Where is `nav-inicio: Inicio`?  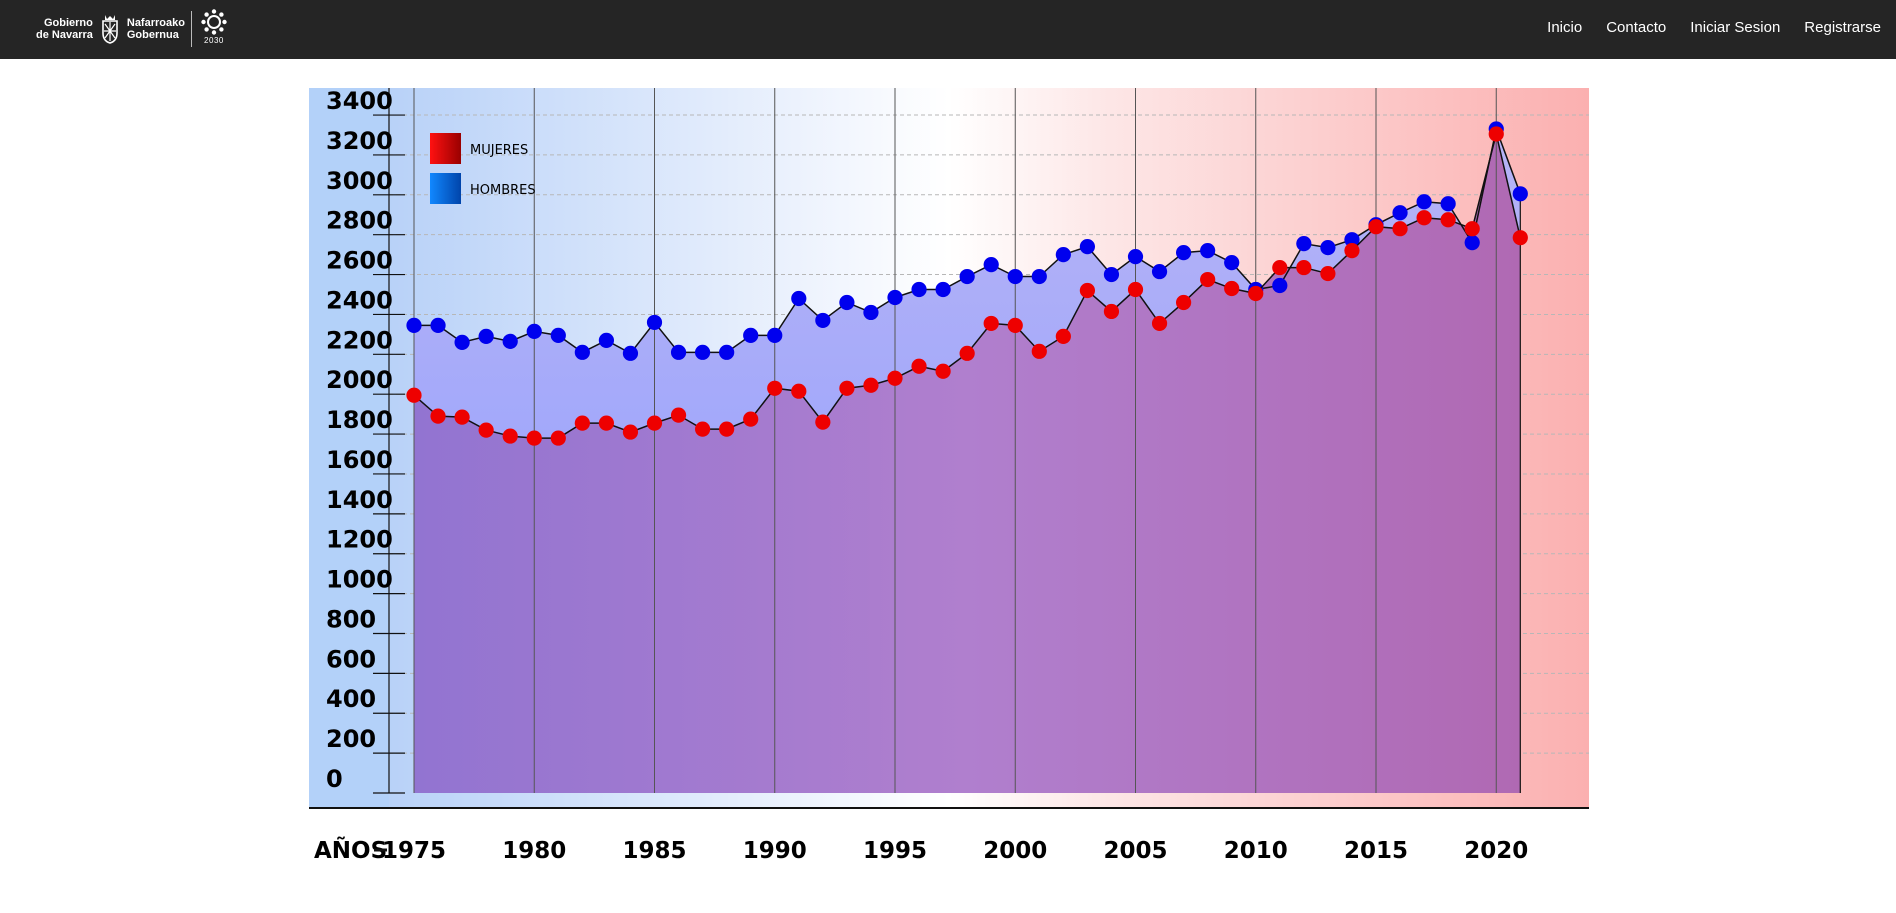 nav-inicio: Inicio is located at coordinates (1565, 27).